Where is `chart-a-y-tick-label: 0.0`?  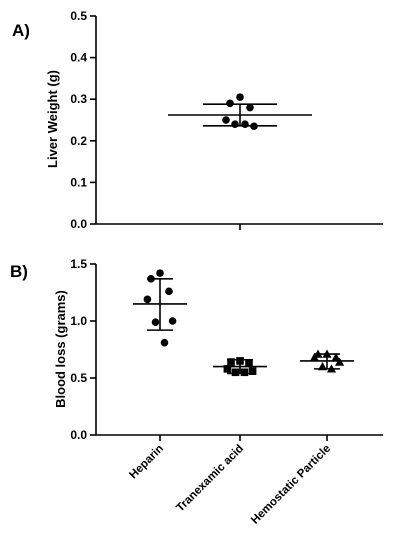 chart-a-y-tick-label: 0.0 is located at coordinates (78, 224).